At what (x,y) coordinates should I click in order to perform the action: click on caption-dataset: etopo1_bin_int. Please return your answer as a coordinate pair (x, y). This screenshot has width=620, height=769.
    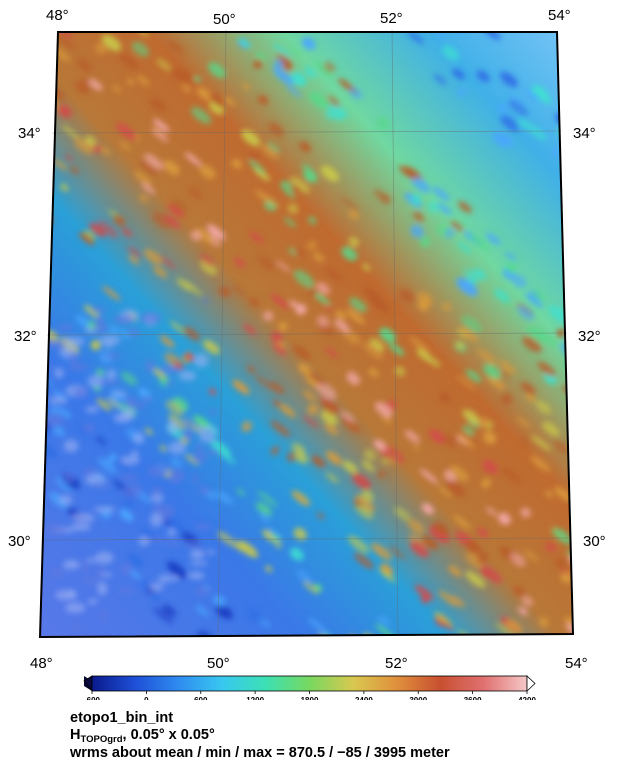
    Looking at the image, I should click on (122, 718).